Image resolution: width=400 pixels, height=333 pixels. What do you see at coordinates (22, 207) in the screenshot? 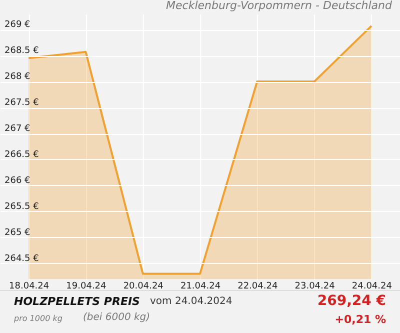
I see `y-tick-label: 265.5 €` at bounding box center [22, 207].